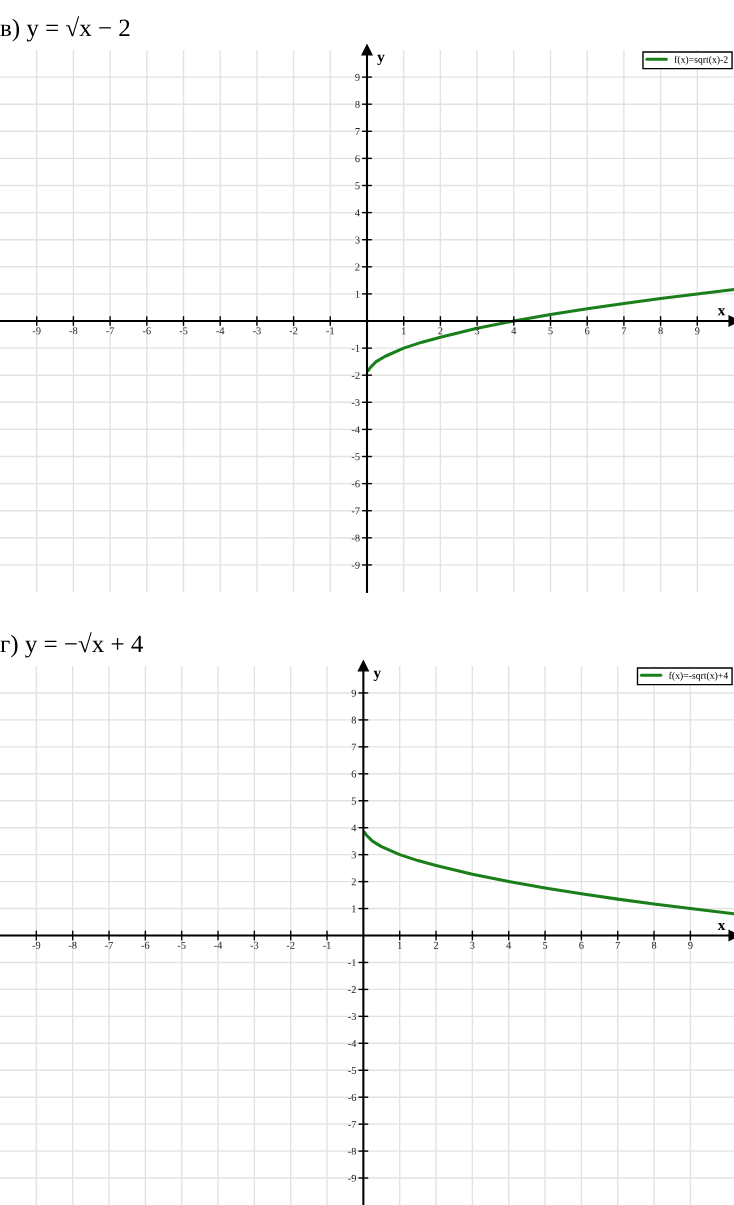 This screenshot has height=1205, width=734. What do you see at coordinates (71, 645) in the screenshot?
I see `chart-title: г) y = −√x + 4` at bounding box center [71, 645].